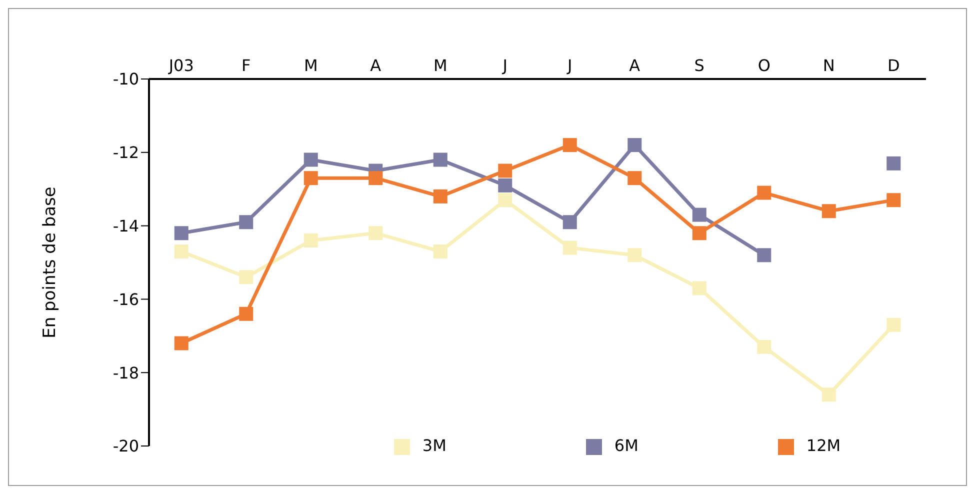 The image size is (975, 494). I want to click on x-tick-label: D, so click(893, 65).